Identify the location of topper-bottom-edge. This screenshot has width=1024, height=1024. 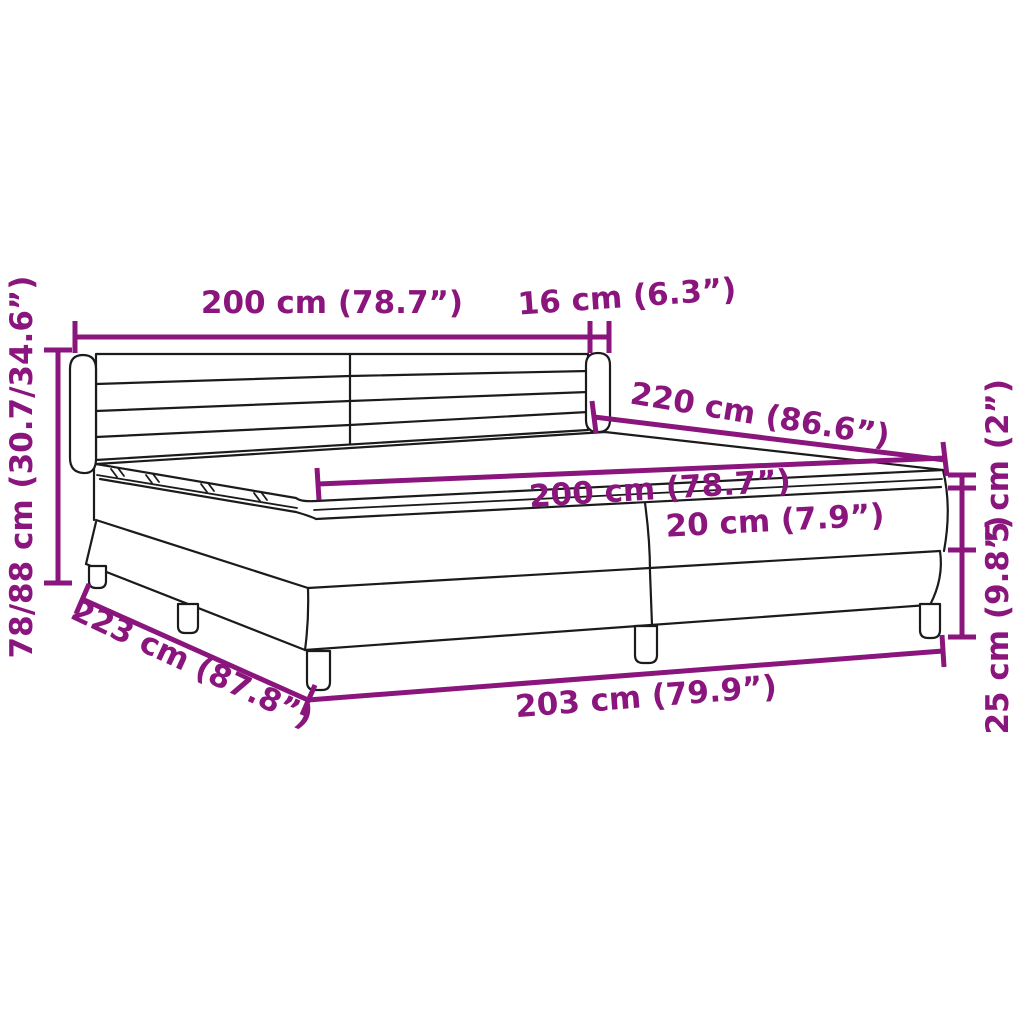
(520, 499).